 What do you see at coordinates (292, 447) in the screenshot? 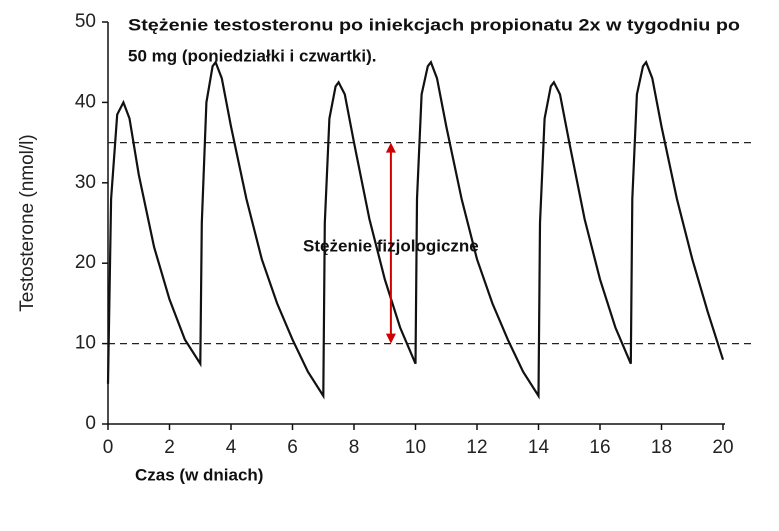
I see `x-tick-label: 6` at bounding box center [292, 447].